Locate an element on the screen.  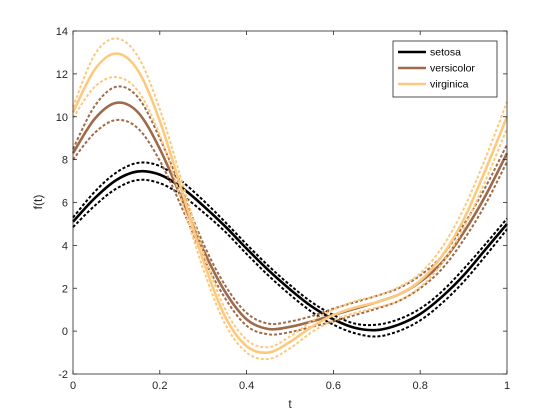
y-tick-label: 10 is located at coordinates (62, 118).